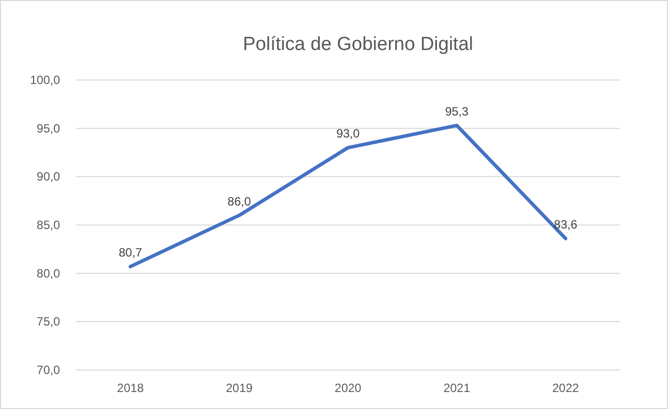 This screenshot has height=409, width=668. What do you see at coordinates (566, 225) in the screenshot?
I see `data-label: 83,6` at bounding box center [566, 225].